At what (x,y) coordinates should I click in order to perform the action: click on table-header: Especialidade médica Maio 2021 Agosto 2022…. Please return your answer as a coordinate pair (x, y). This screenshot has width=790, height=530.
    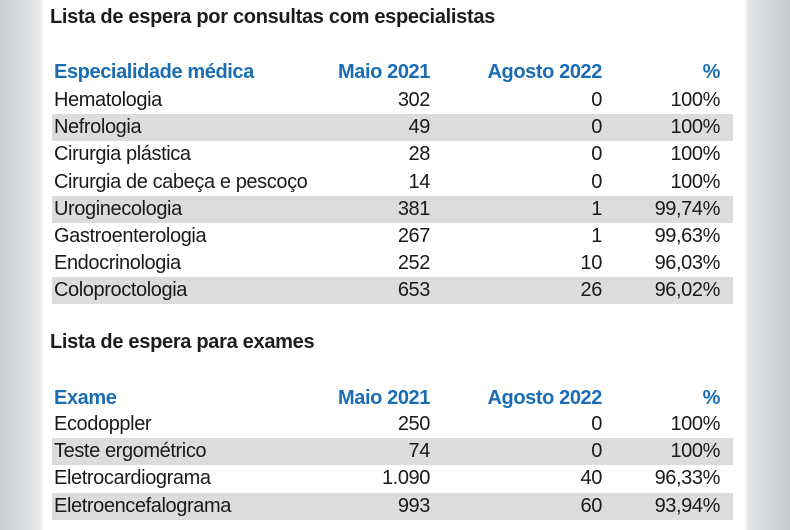
    Looking at the image, I should click on (392, 72).